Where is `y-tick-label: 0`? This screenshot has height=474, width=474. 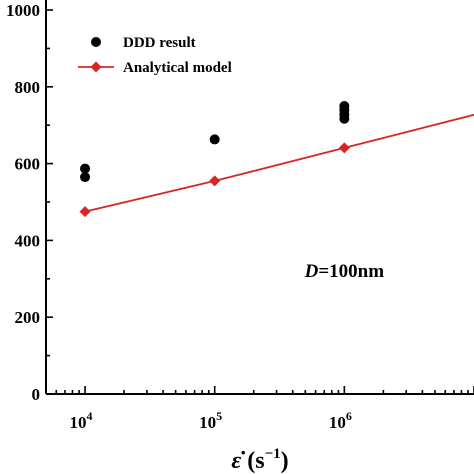
y-tick-label: 0 is located at coordinates (36, 394).